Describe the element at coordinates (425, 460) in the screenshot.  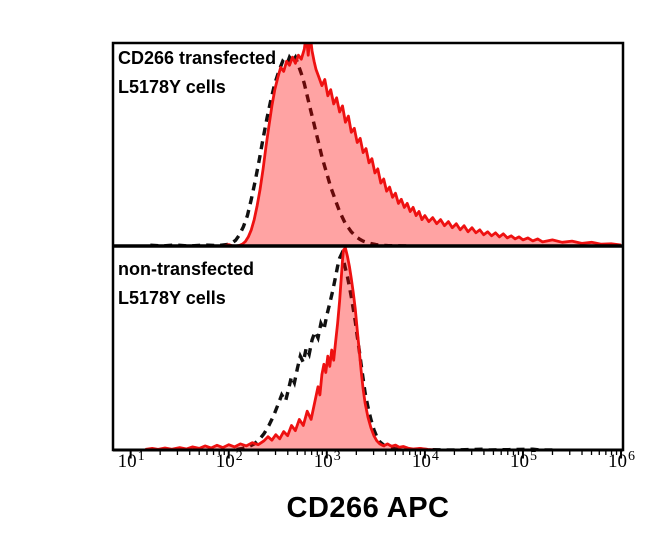
I see `x-tick-label-10^4: 10⁴` at that location.